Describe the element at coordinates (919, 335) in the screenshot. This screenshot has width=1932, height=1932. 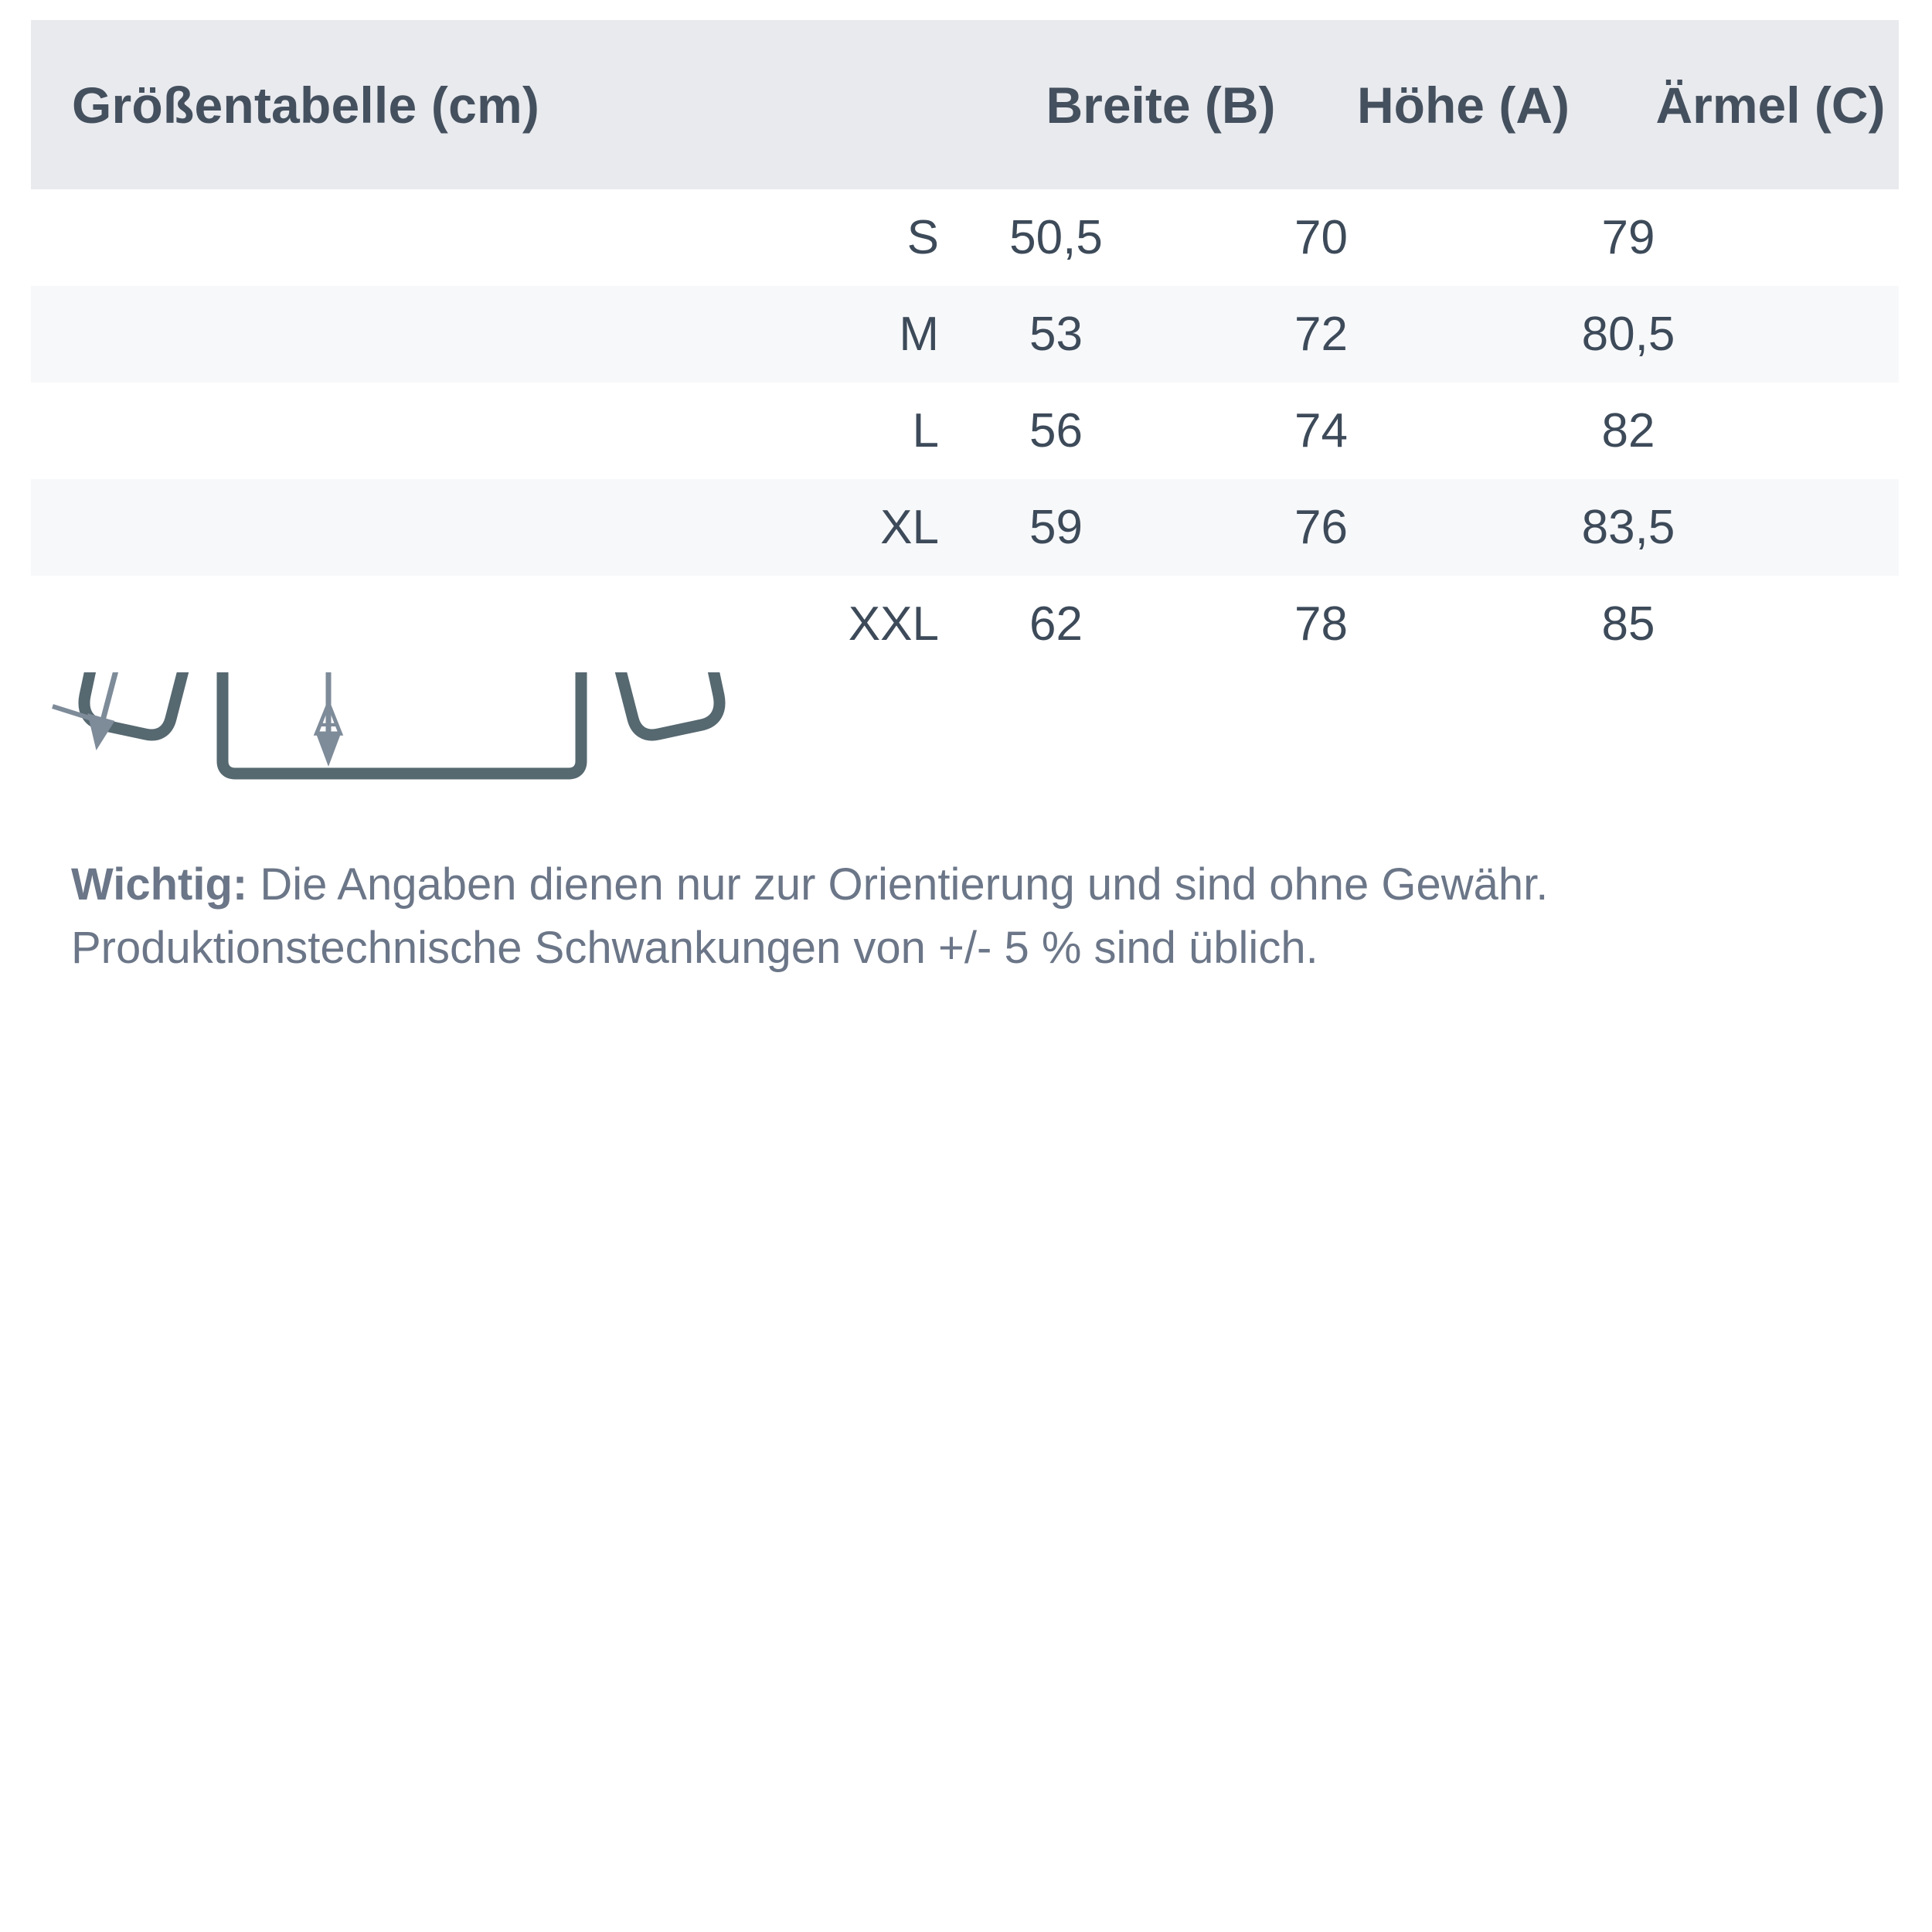
I see `cell-size: M` at that location.